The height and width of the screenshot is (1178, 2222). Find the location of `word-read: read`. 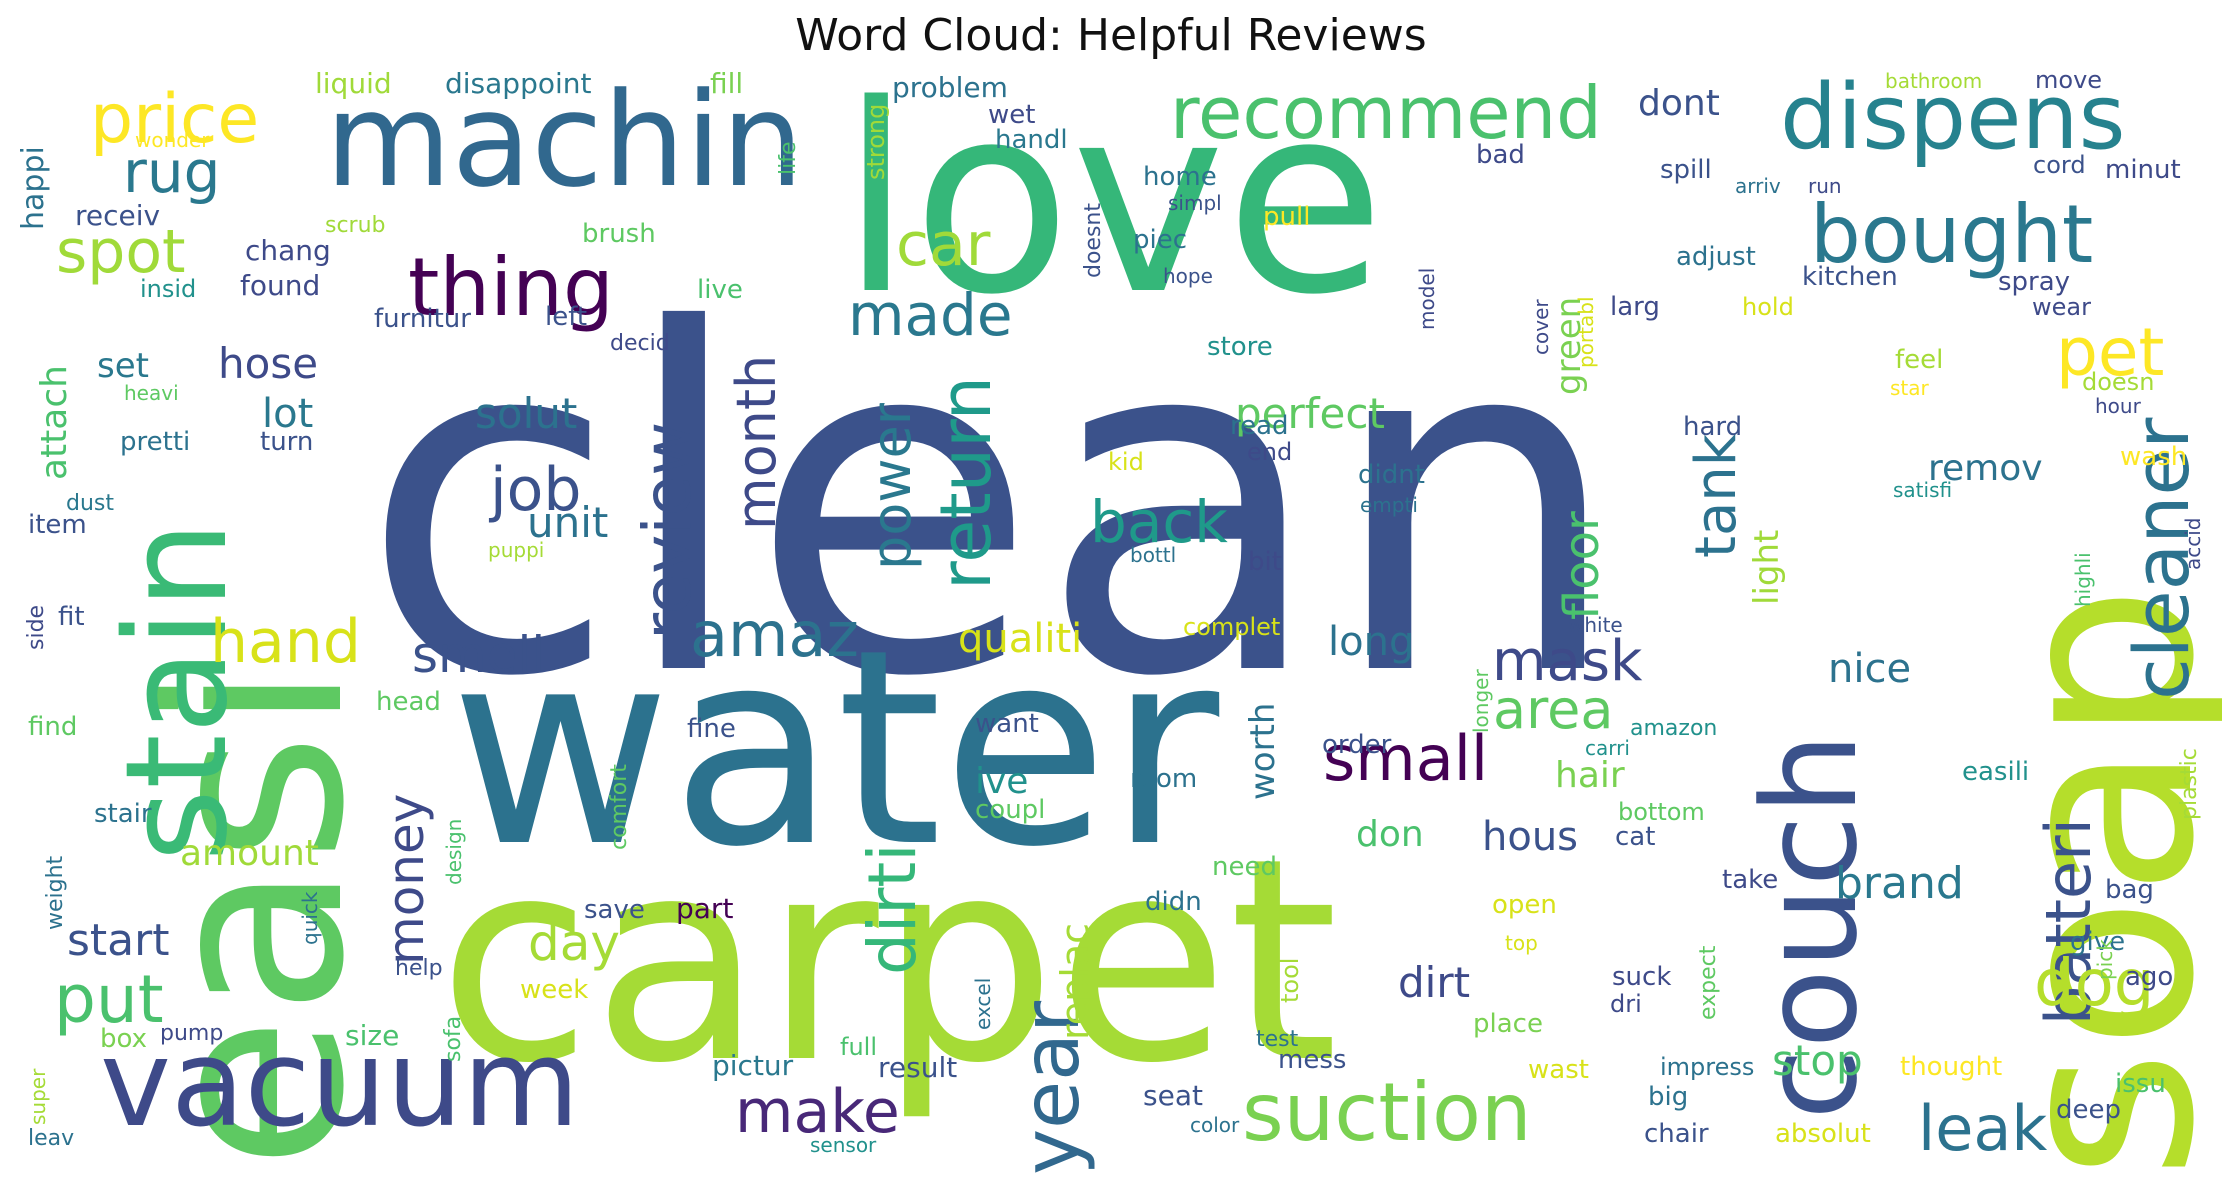

word-read: read is located at coordinates (1259, 426).